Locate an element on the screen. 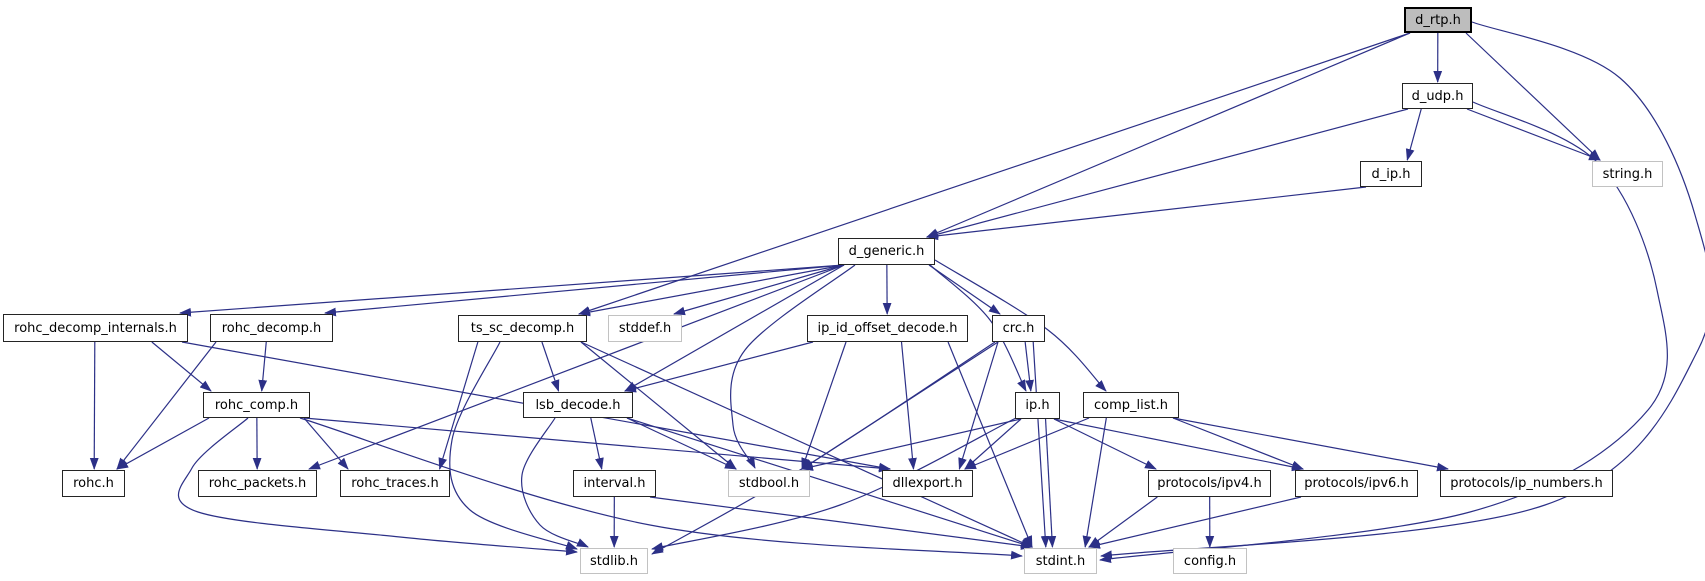 The height and width of the screenshot is (581, 1705). node-d_generic.h: d_generic.h is located at coordinates (886, 251).